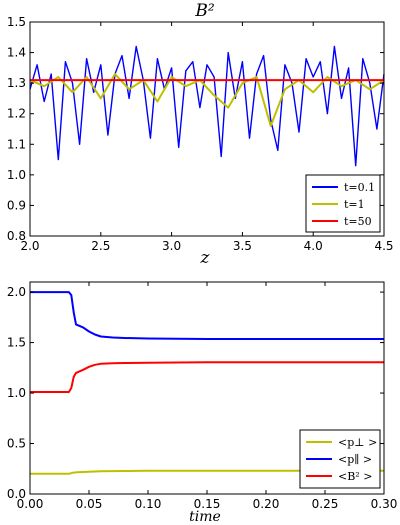 The height and width of the screenshot is (525, 400). What do you see at coordinates (313, 246) in the screenshot?
I see `x-tick-label: 4.0` at bounding box center [313, 246].